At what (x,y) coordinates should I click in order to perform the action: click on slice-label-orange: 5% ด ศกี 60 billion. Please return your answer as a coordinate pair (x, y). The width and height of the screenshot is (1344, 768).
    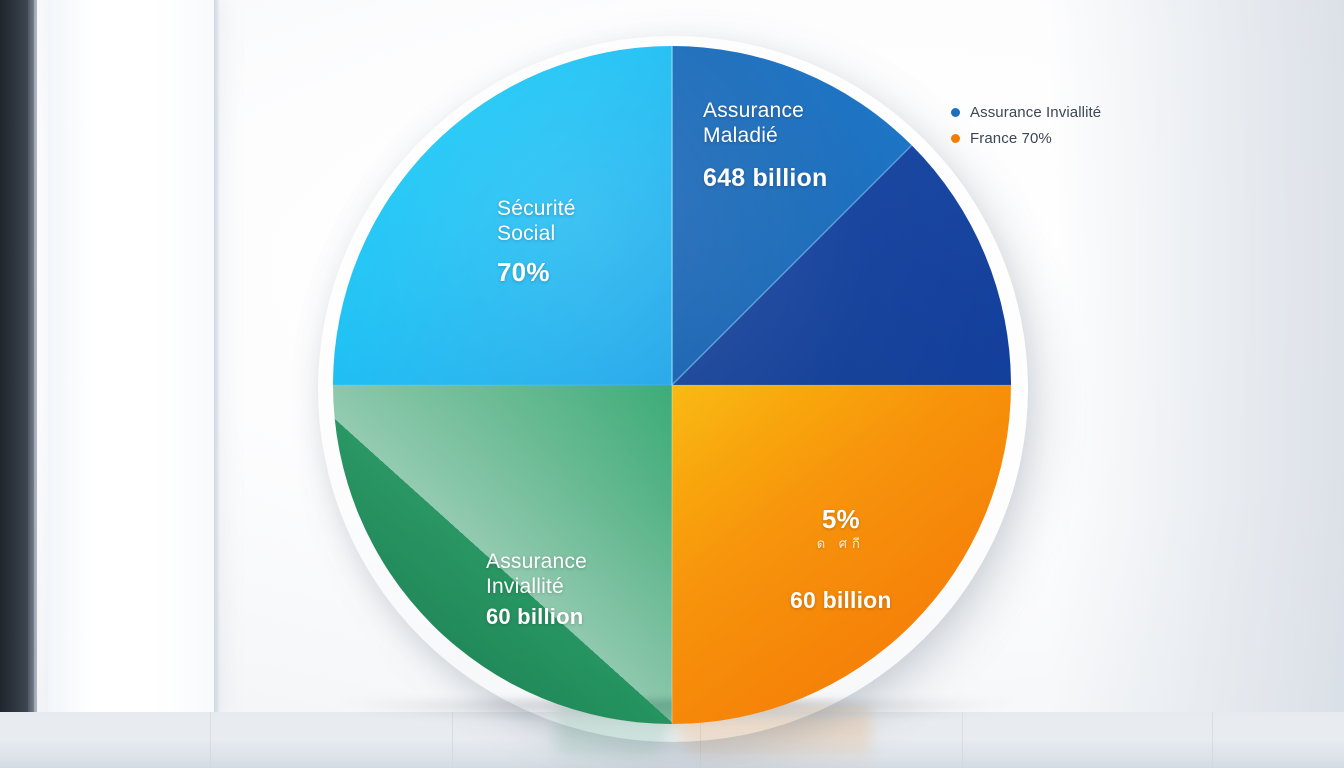
    Looking at the image, I should click on (841, 559).